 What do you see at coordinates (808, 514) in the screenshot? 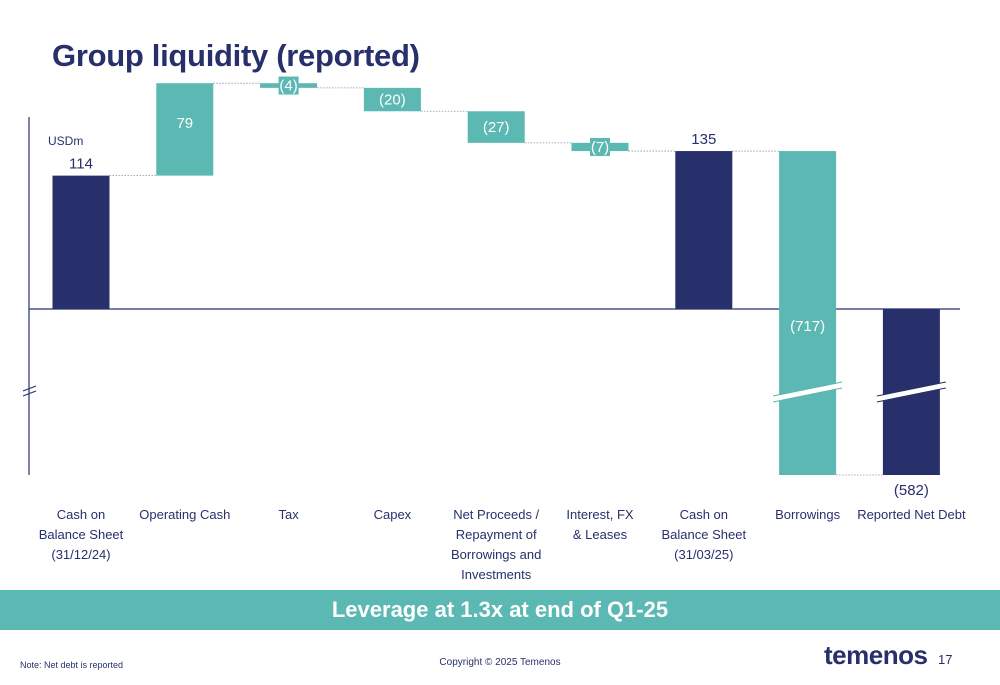
I see `category-label-7: Borrowings` at bounding box center [808, 514].